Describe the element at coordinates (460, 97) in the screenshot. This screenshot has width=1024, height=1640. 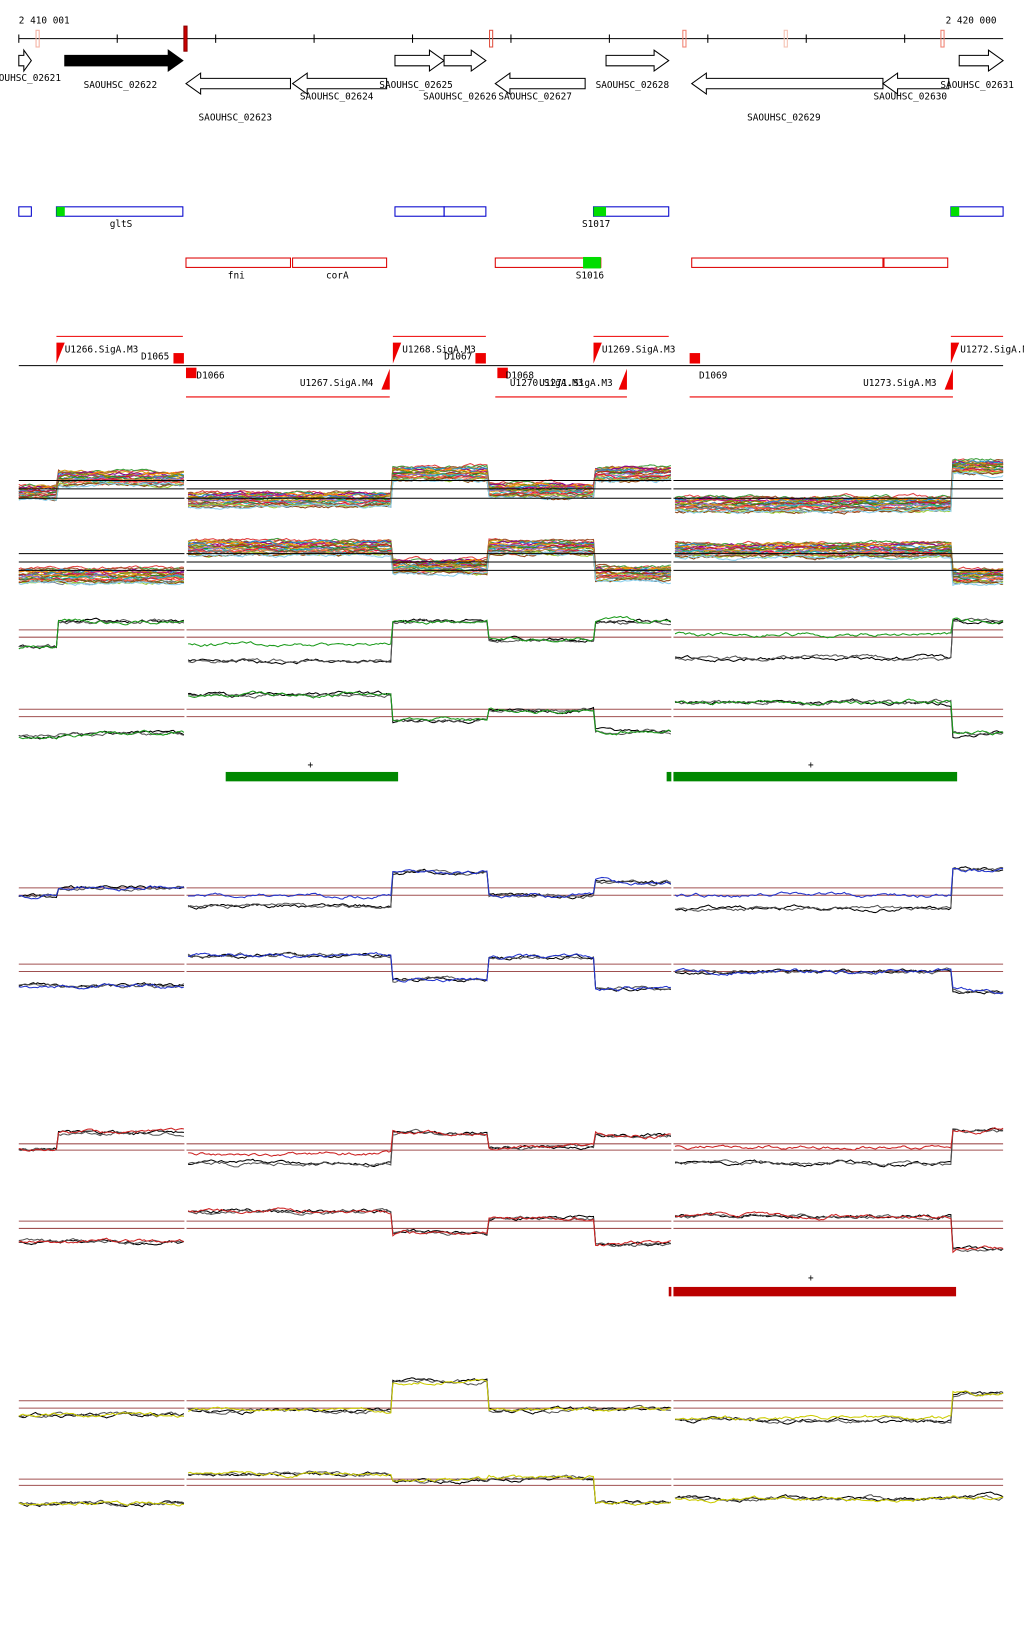
I see `gene-label: SAOUHSC_02626` at that location.